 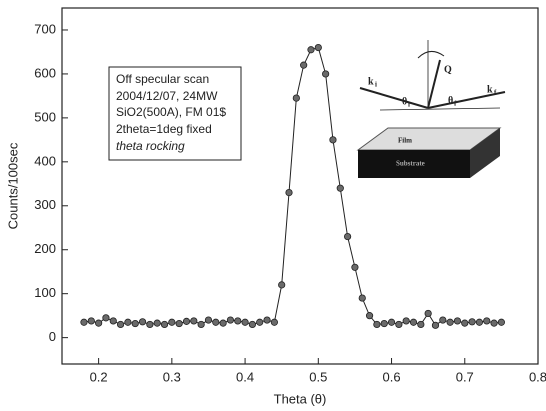 I want to click on annotation-line: 2004/12/07, 24MW, so click(x=167, y=96).